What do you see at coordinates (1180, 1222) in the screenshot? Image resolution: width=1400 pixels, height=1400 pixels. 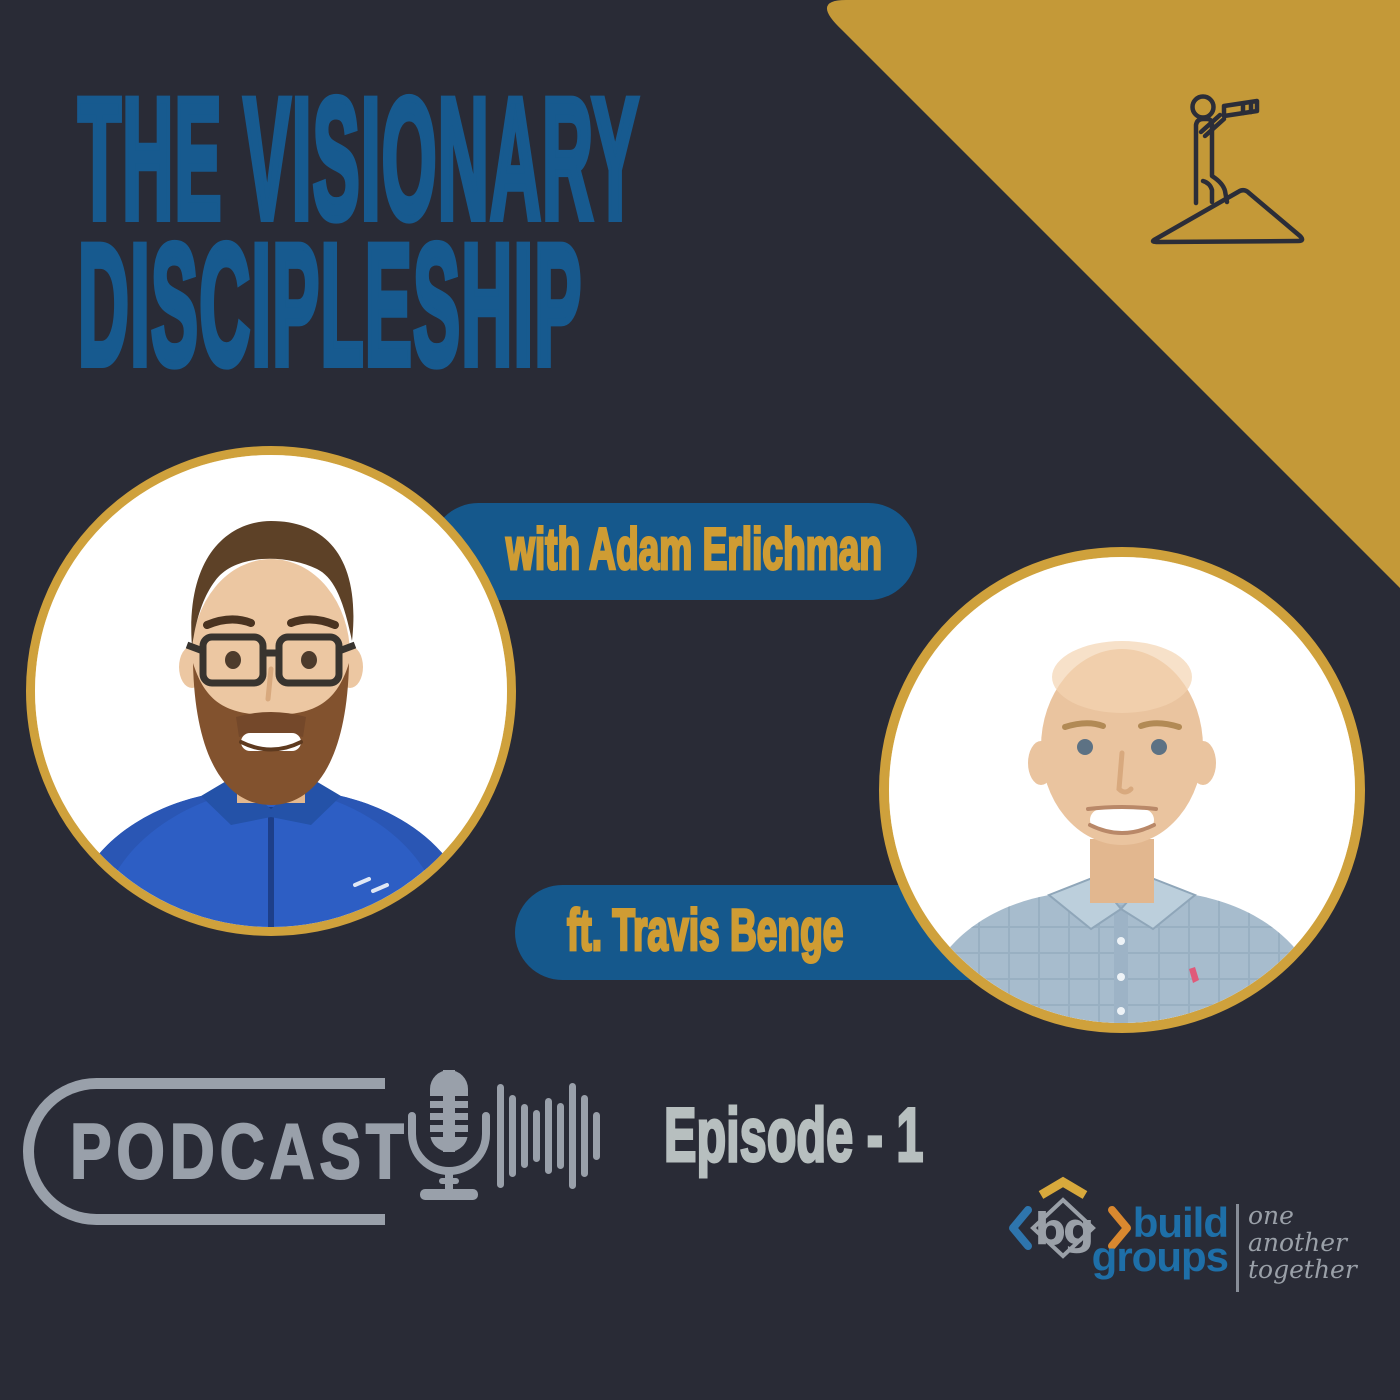 I see `wordmark-line-1: build` at bounding box center [1180, 1222].